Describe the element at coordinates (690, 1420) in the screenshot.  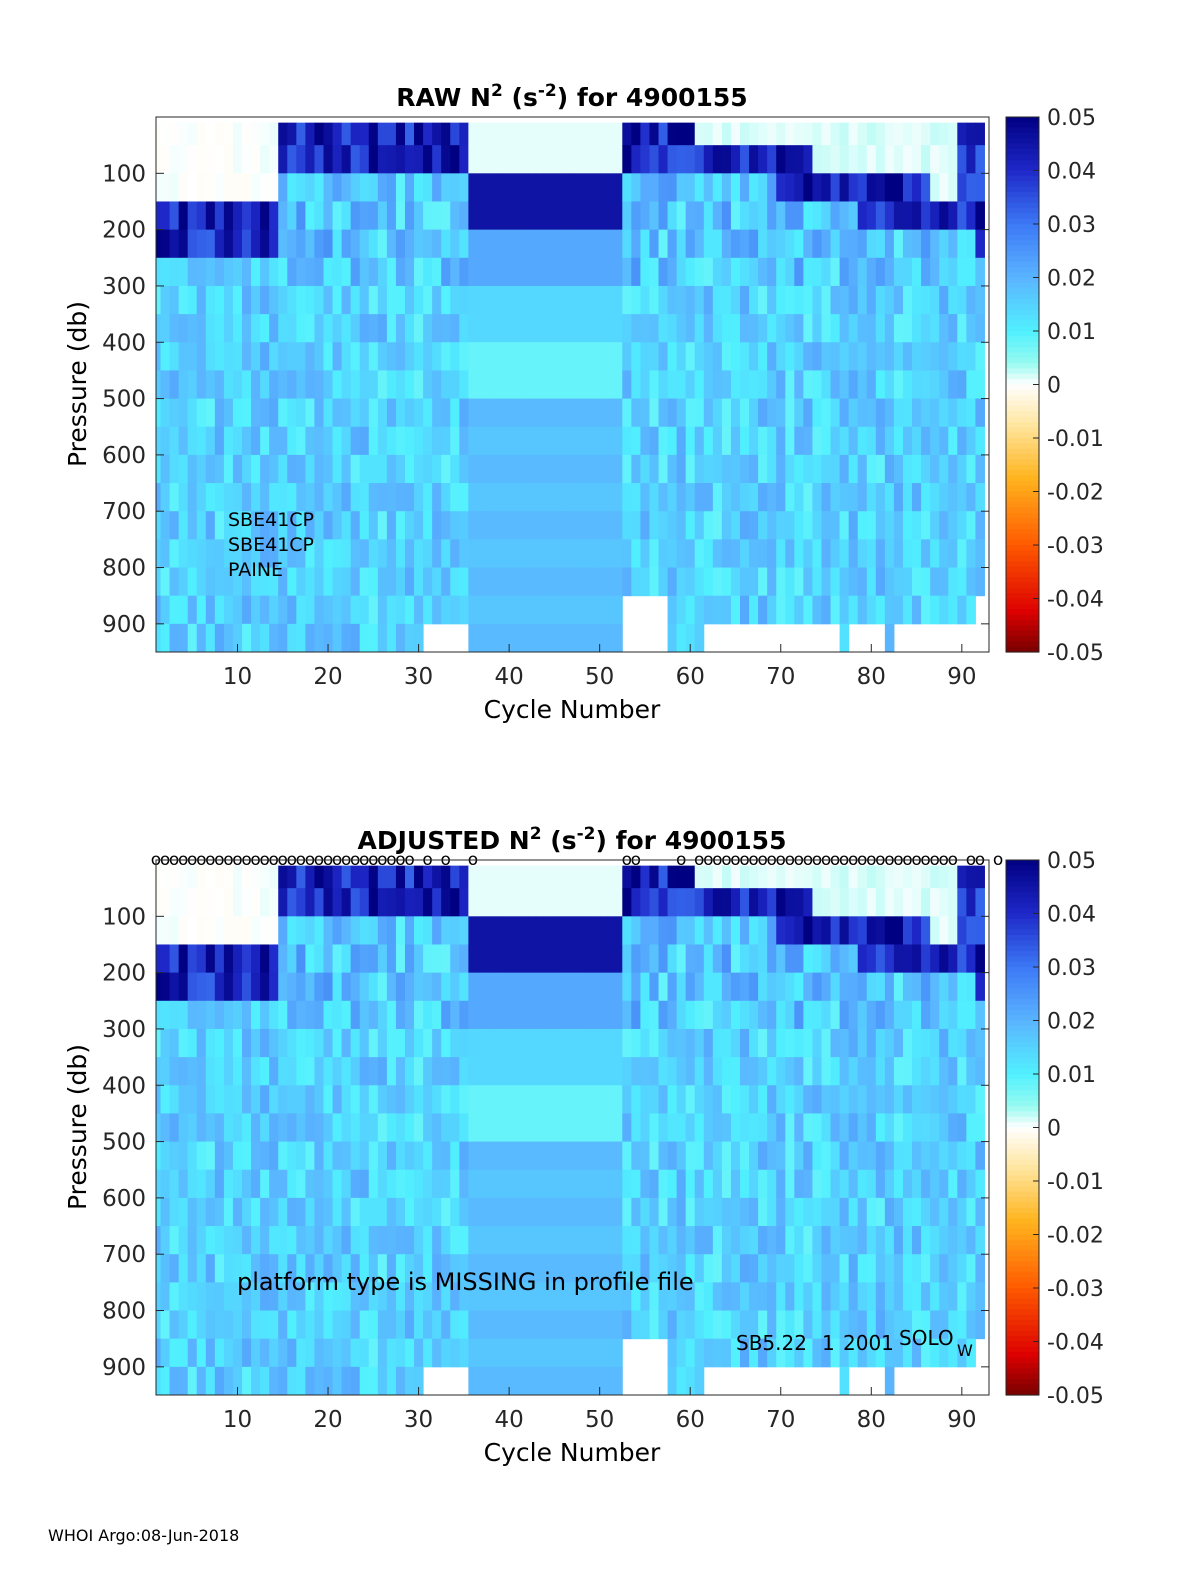
I see `x-tick-label: 60` at that location.